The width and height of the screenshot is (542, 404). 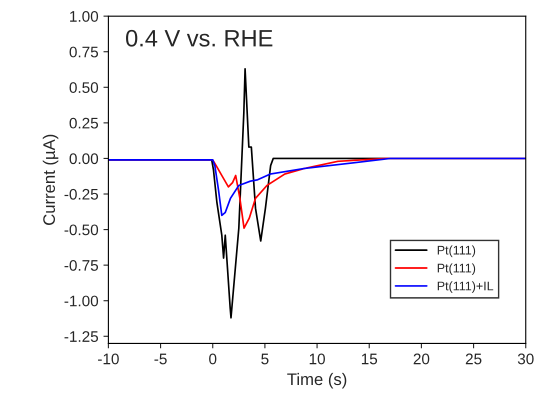 What do you see at coordinates (84, 16) in the screenshot?
I see `y-tick-label: 1.00` at bounding box center [84, 16].